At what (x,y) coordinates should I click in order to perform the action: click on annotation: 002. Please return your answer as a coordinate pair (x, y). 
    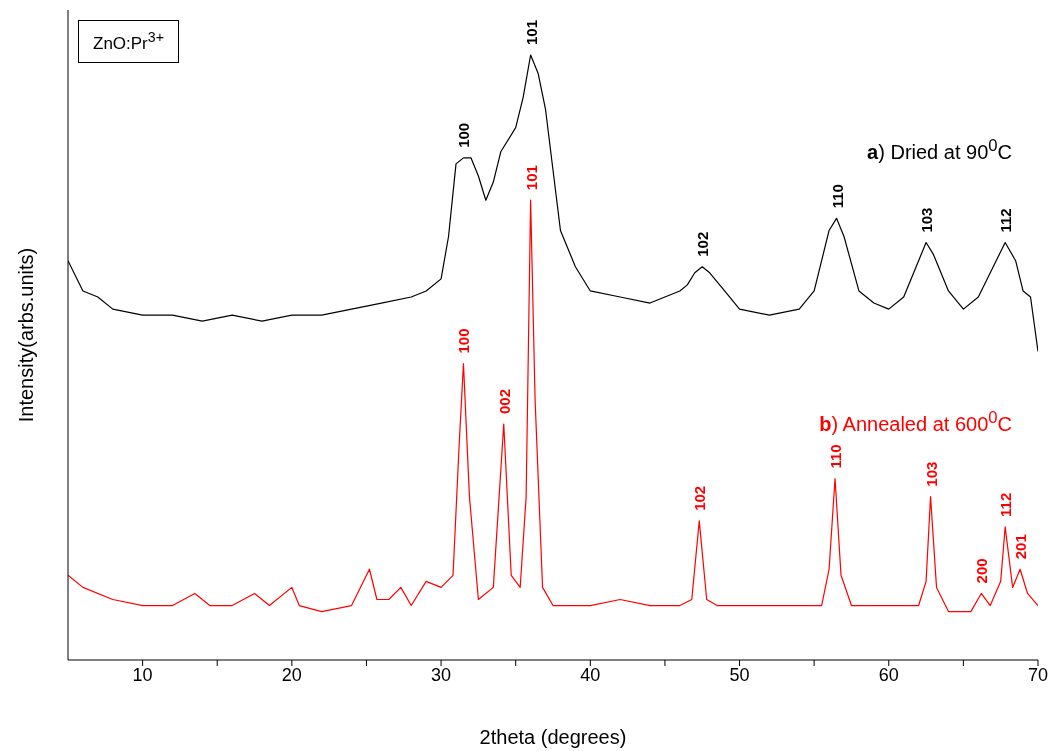
    Looking at the image, I should click on (504, 402).